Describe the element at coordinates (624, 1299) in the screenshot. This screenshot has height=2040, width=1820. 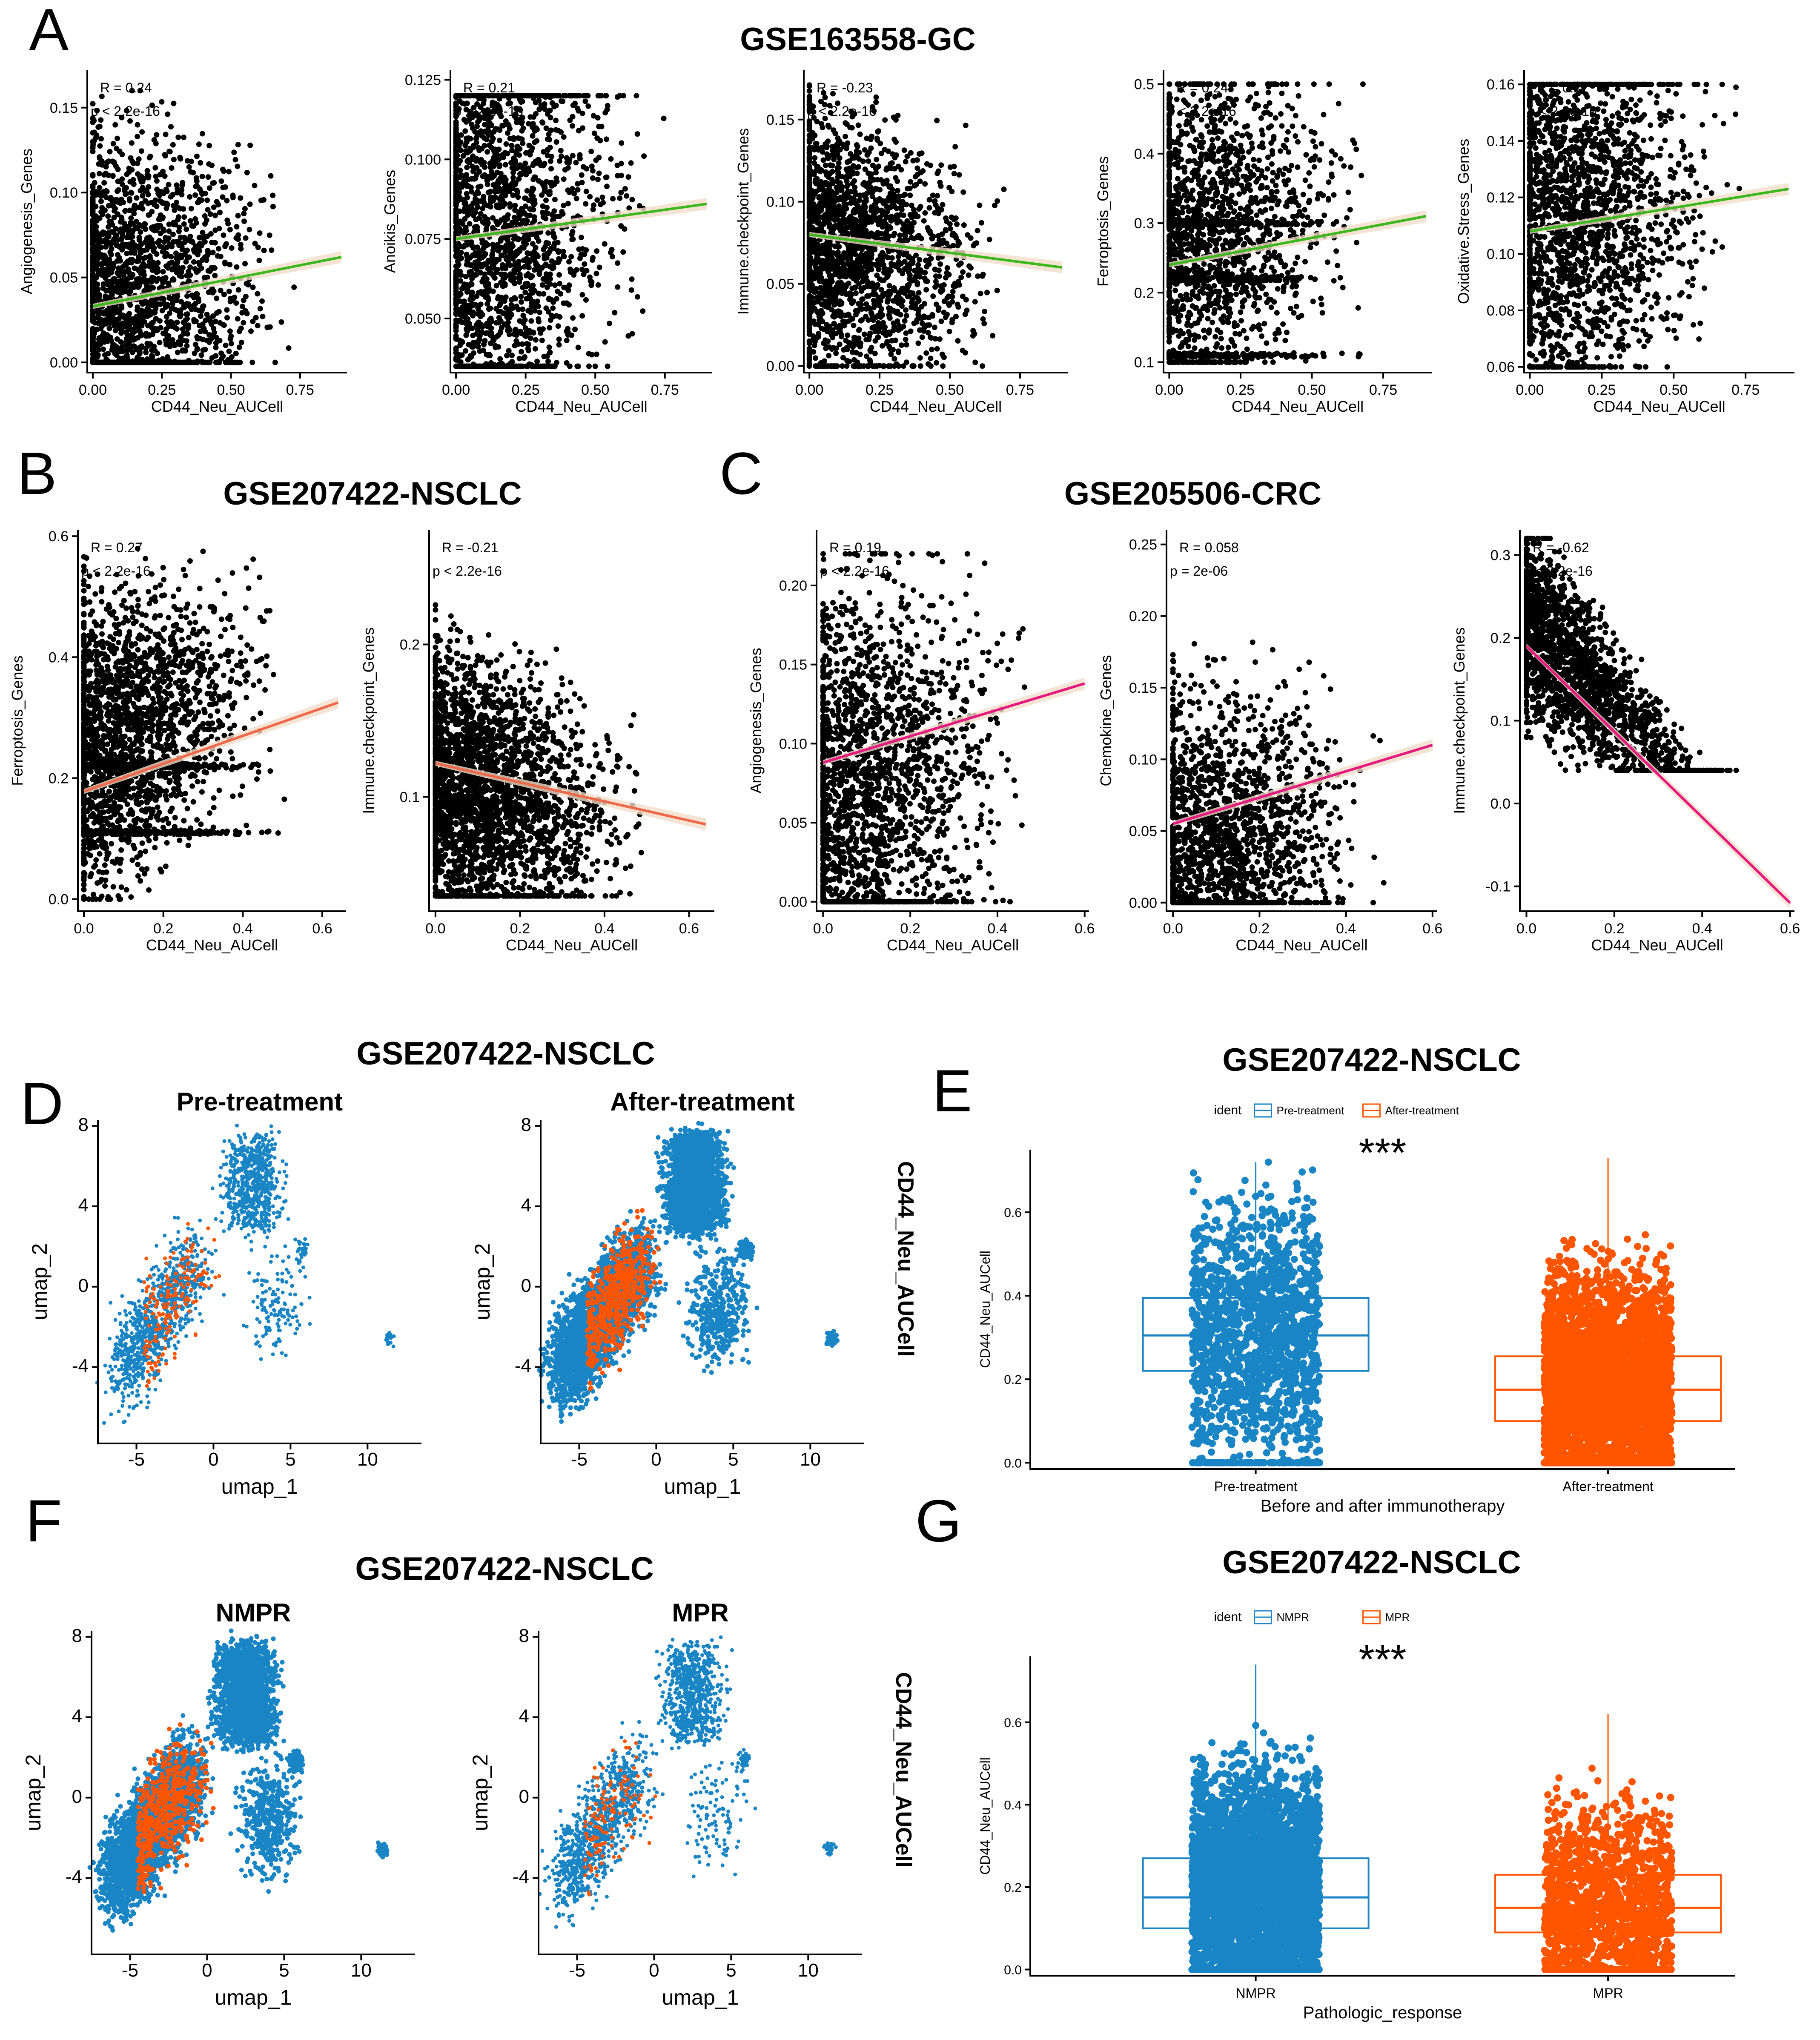
I see `umap-points-orange` at that location.